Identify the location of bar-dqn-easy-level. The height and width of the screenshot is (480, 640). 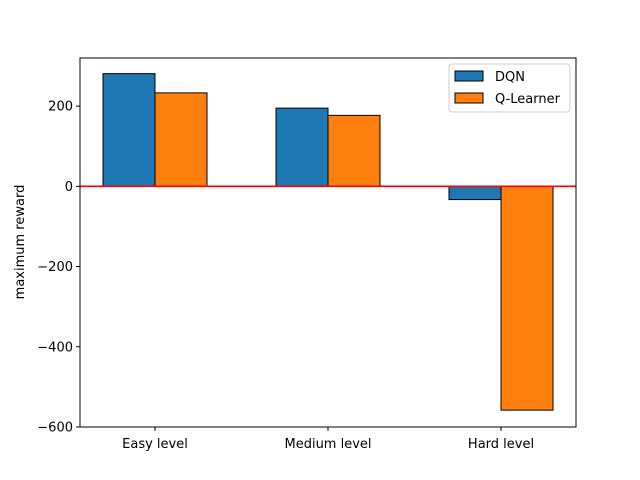
(129, 130).